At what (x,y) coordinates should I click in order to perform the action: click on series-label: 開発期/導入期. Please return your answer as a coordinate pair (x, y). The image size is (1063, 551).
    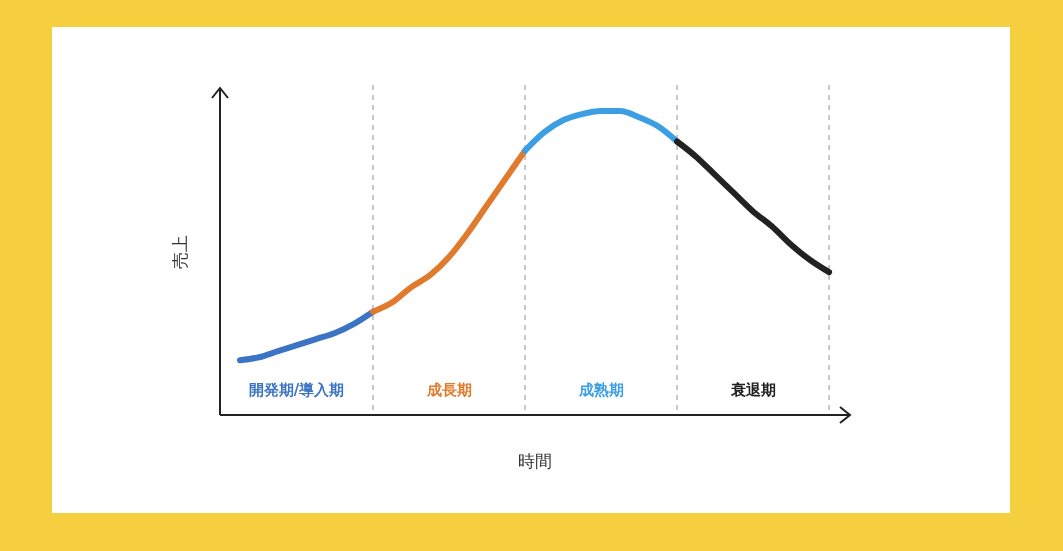
    Looking at the image, I should click on (296, 390).